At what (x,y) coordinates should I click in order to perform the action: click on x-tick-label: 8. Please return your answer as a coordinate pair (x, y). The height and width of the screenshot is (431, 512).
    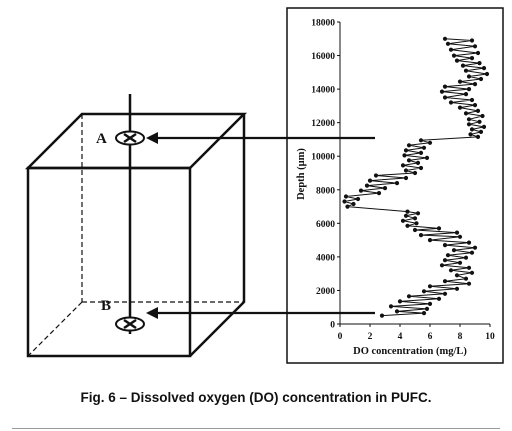
    Looking at the image, I should click on (460, 337).